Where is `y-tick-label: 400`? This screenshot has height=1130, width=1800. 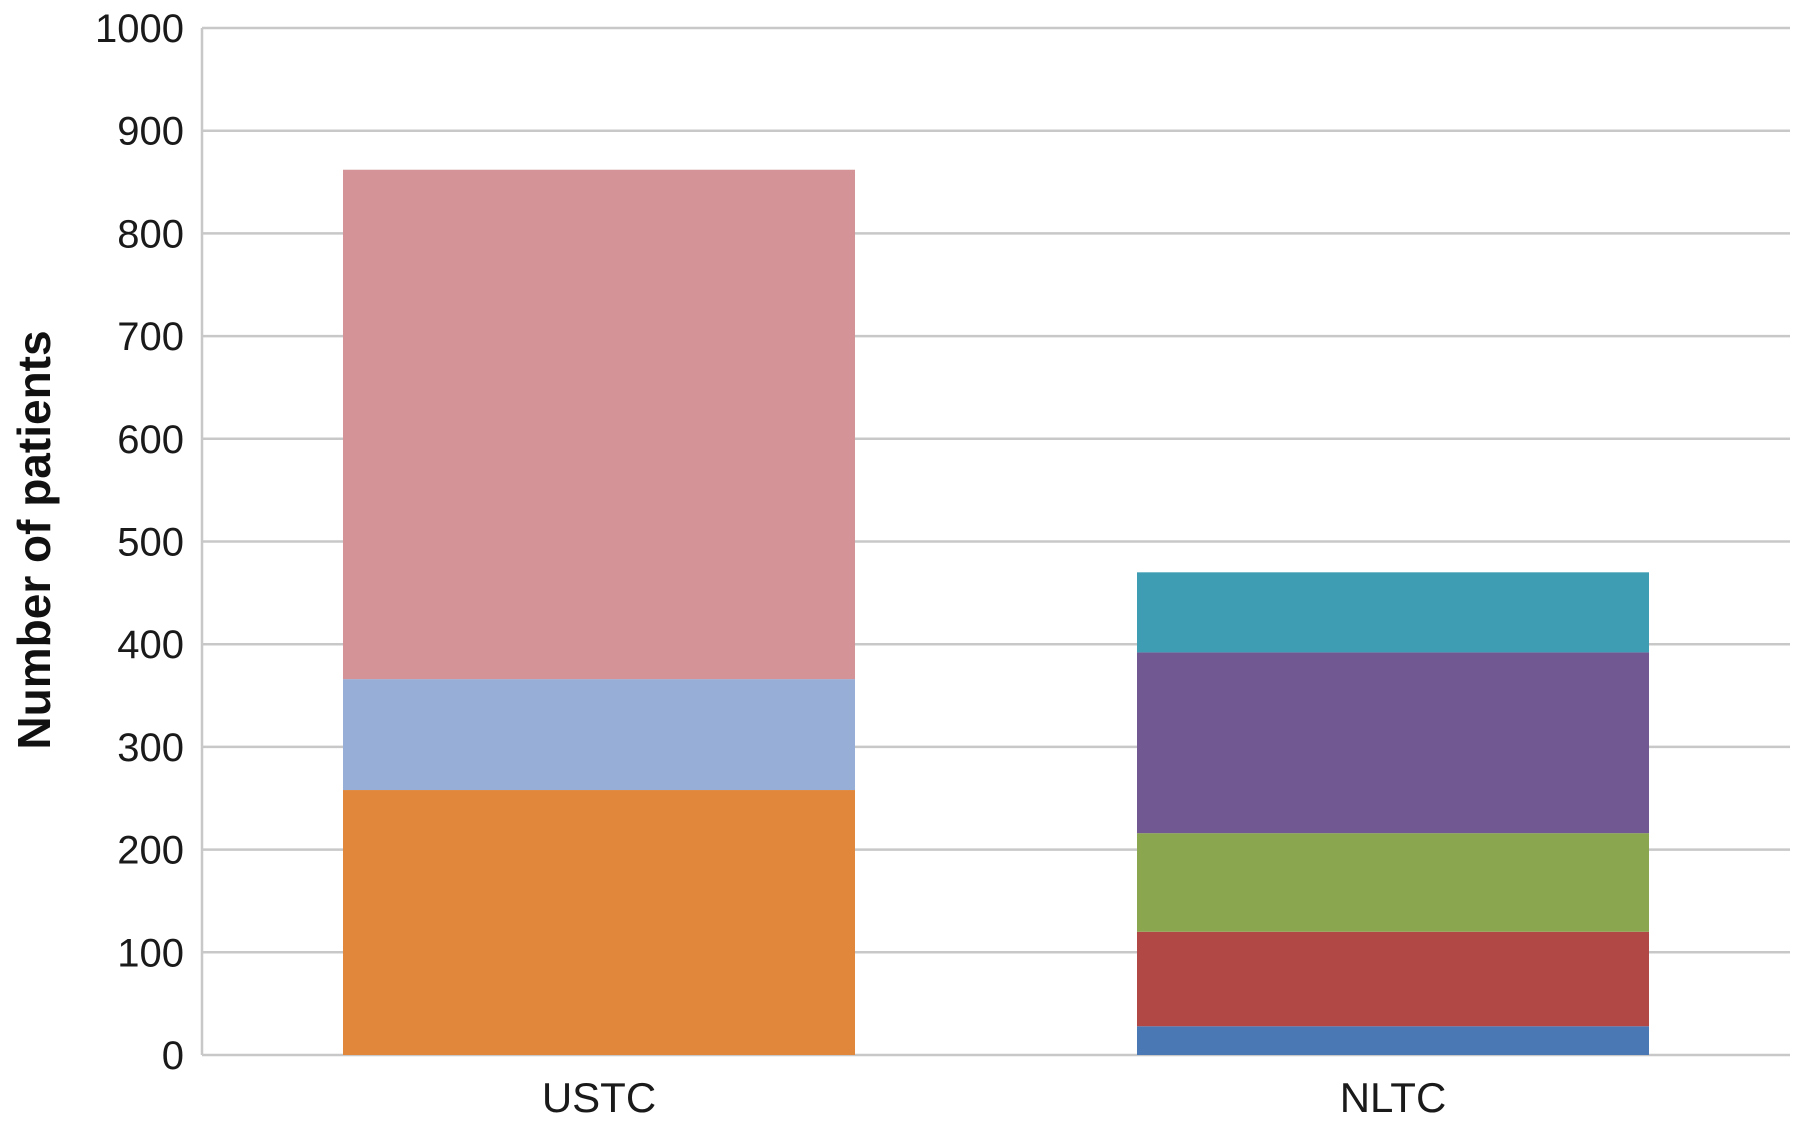
y-tick-label: 400 is located at coordinates (150, 645).